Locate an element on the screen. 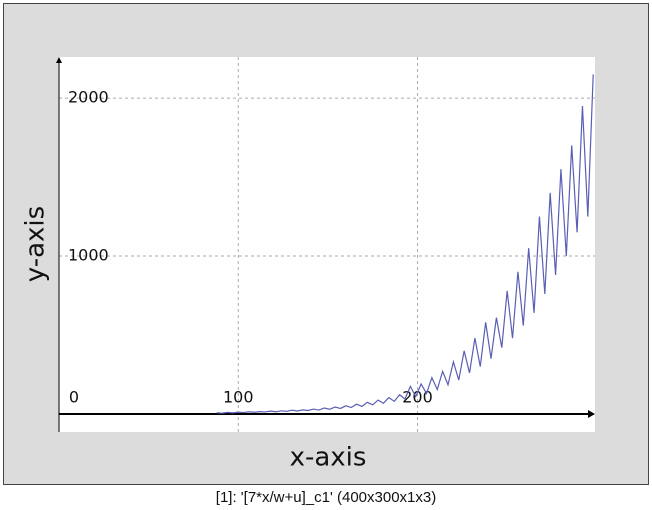  caption: [1]: '[7*x/w+u]_c1' (400x300x1x3) is located at coordinates (326, 497).